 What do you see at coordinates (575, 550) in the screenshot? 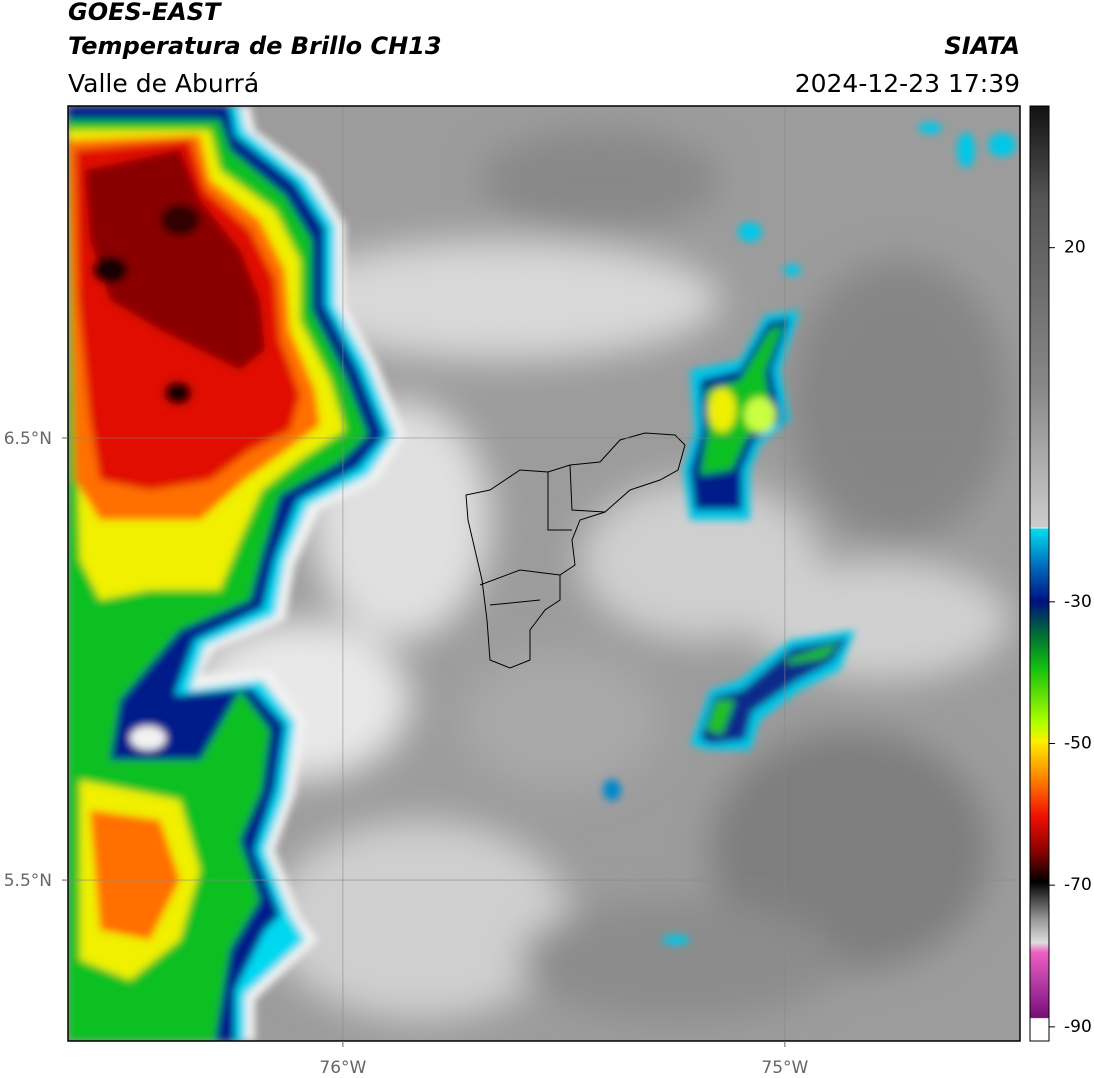
I see `aburra-boundary` at bounding box center [575, 550].